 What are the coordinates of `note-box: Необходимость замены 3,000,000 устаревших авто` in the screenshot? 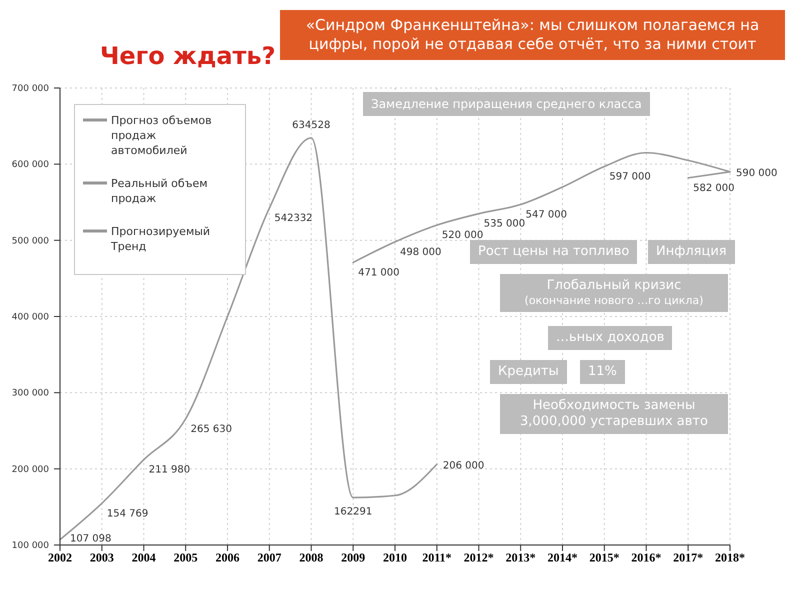 It's located at (614, 414).